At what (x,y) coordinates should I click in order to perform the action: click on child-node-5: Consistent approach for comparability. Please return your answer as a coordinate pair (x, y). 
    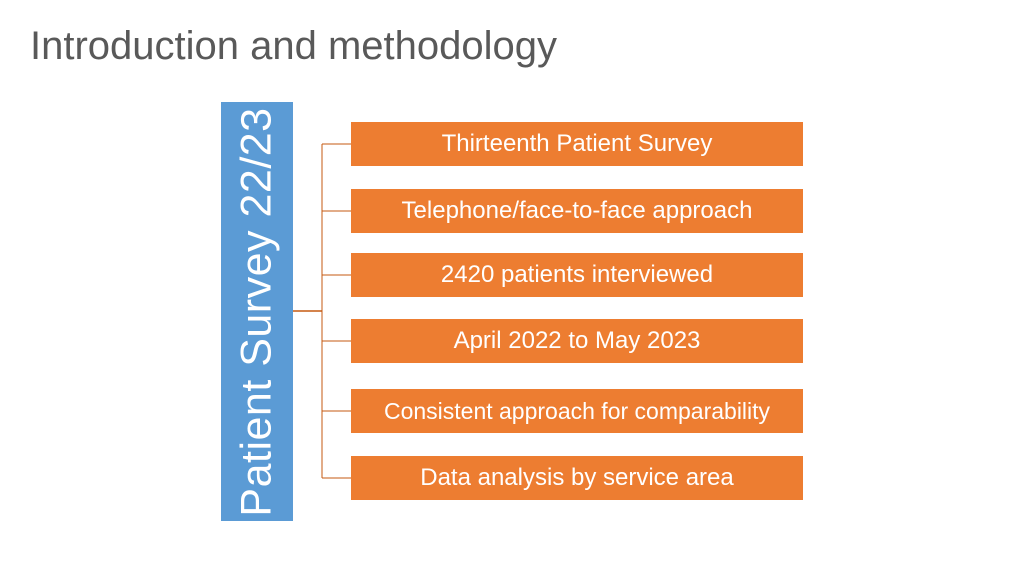
    Looking at the image, I should click on (577, 411).